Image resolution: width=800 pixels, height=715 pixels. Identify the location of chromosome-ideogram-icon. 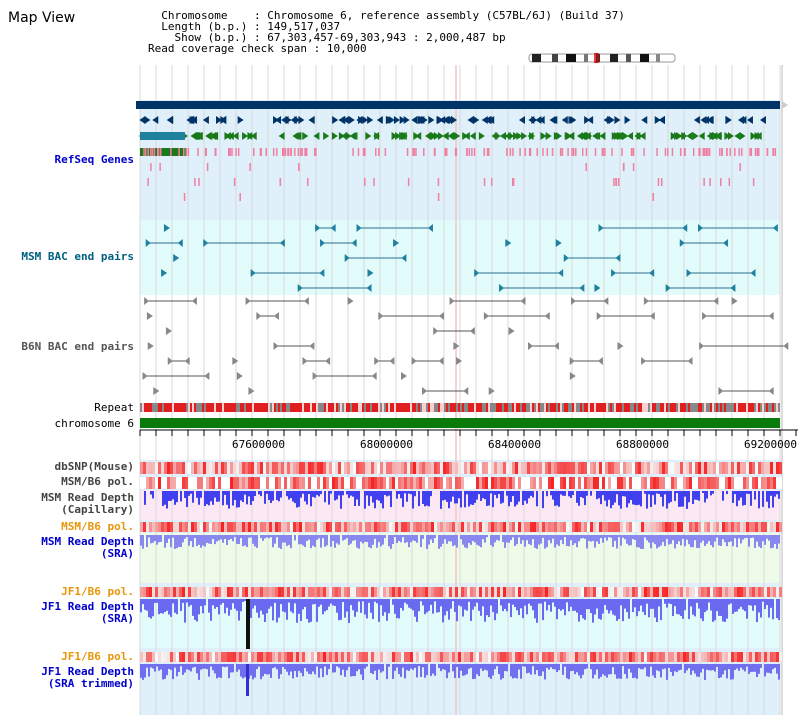
(603, 58).